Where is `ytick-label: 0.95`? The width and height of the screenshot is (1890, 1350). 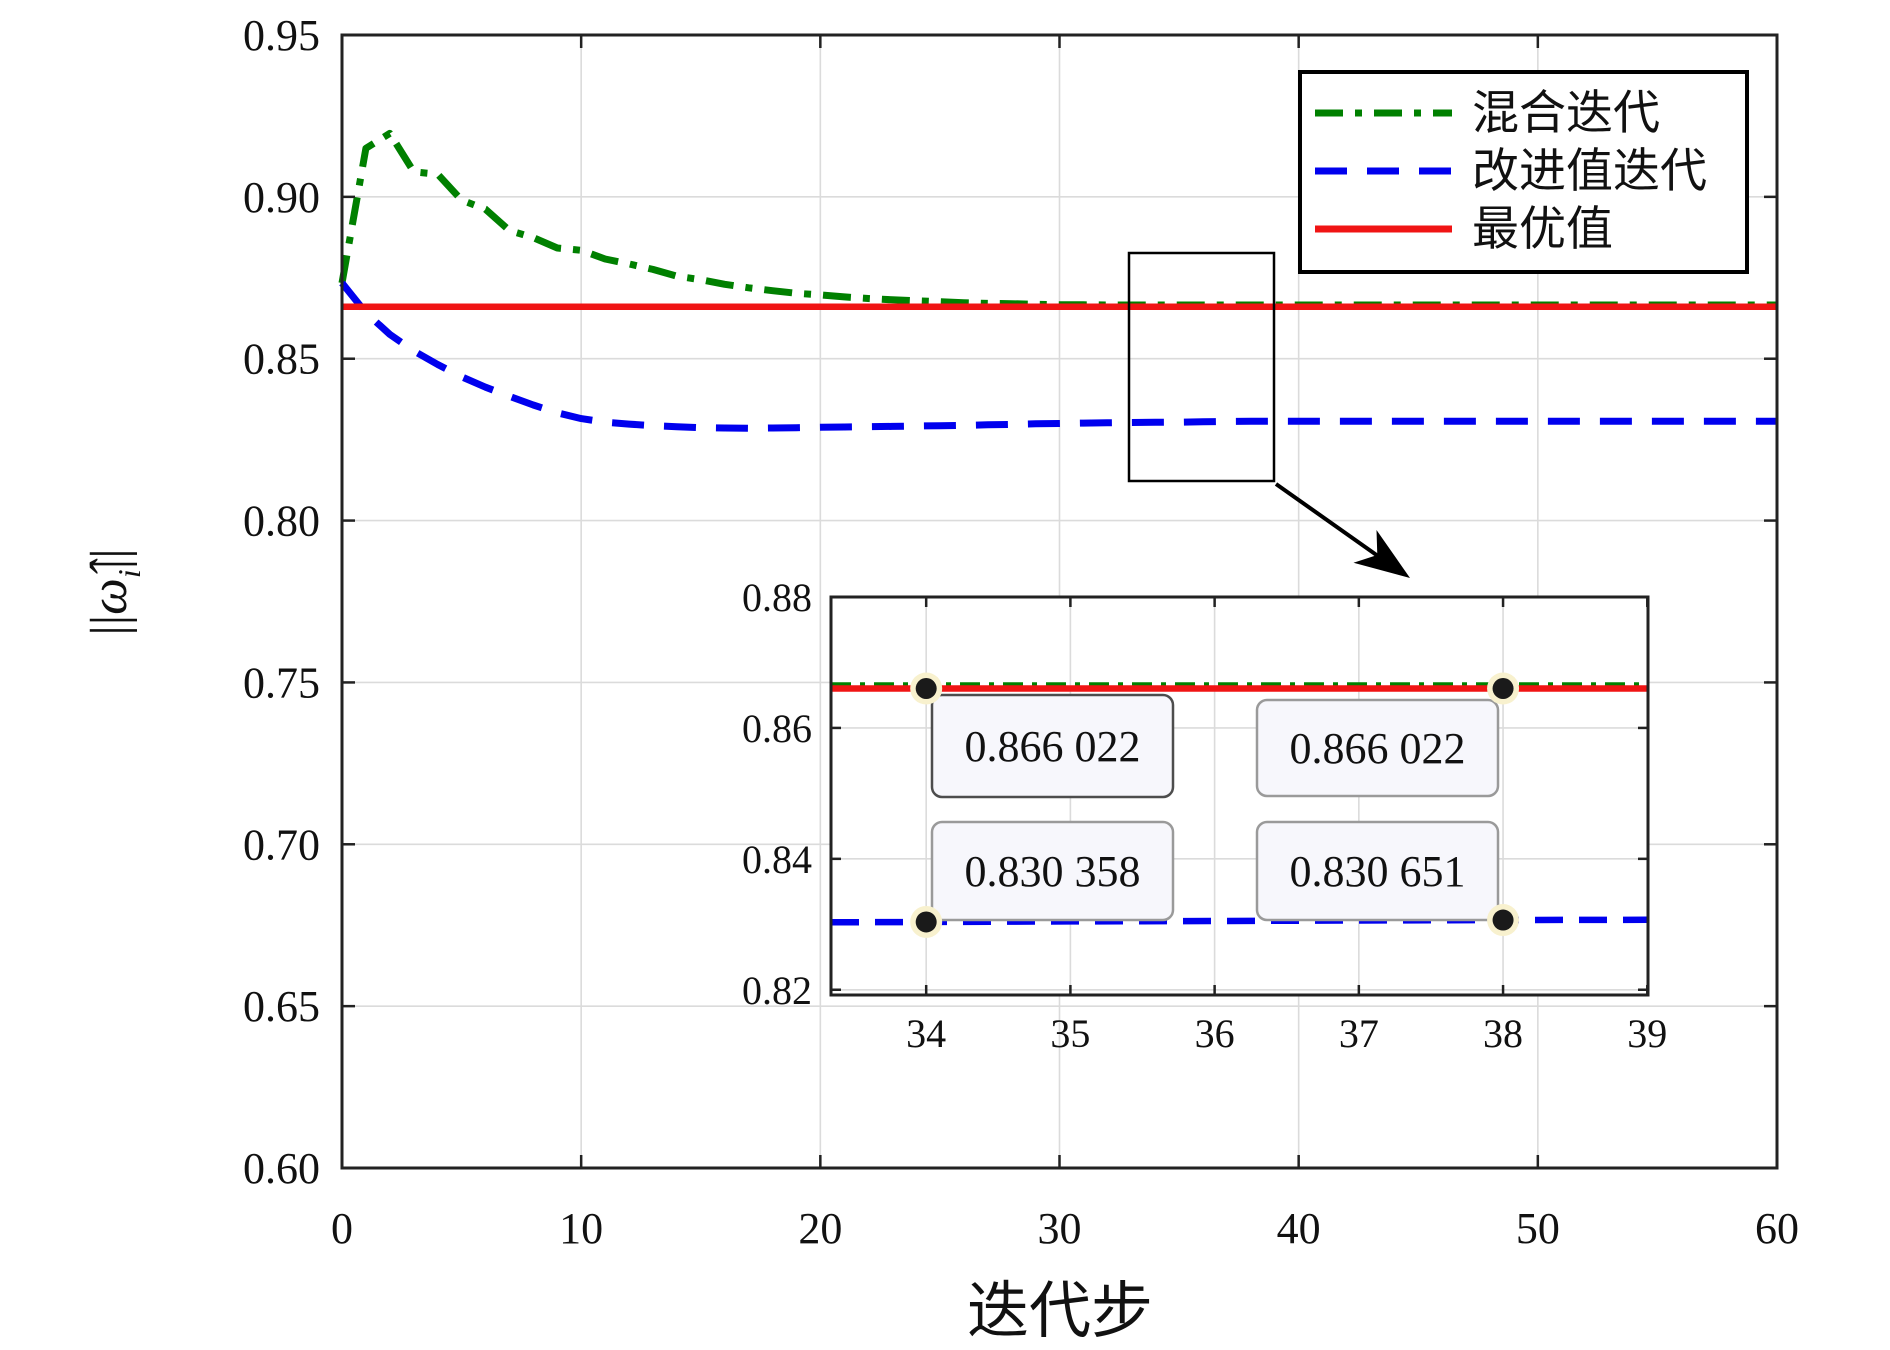 ytick-label: 0.95 is located at coordinates (281, 35).